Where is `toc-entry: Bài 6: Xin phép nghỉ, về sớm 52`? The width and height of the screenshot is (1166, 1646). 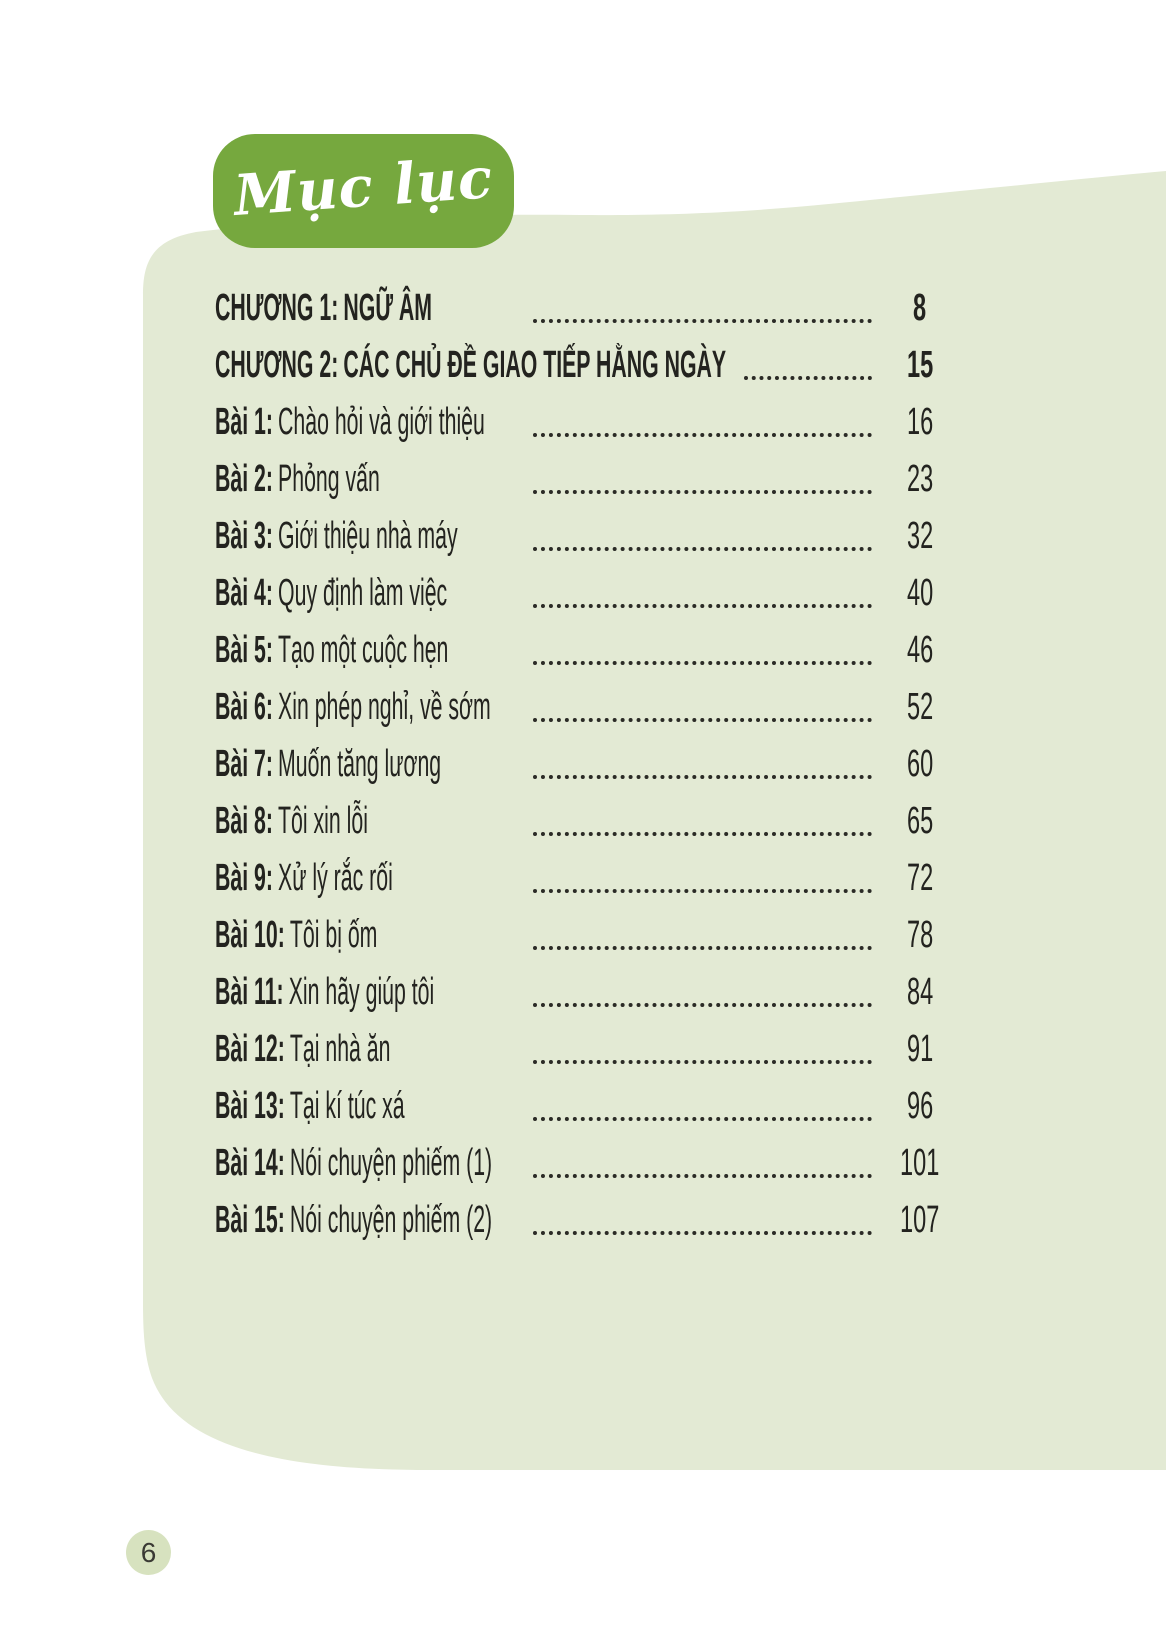 toc-entry: Bài 6: Xin phép nghỉ, về sớm 52 is located at coordinates (587, 707).